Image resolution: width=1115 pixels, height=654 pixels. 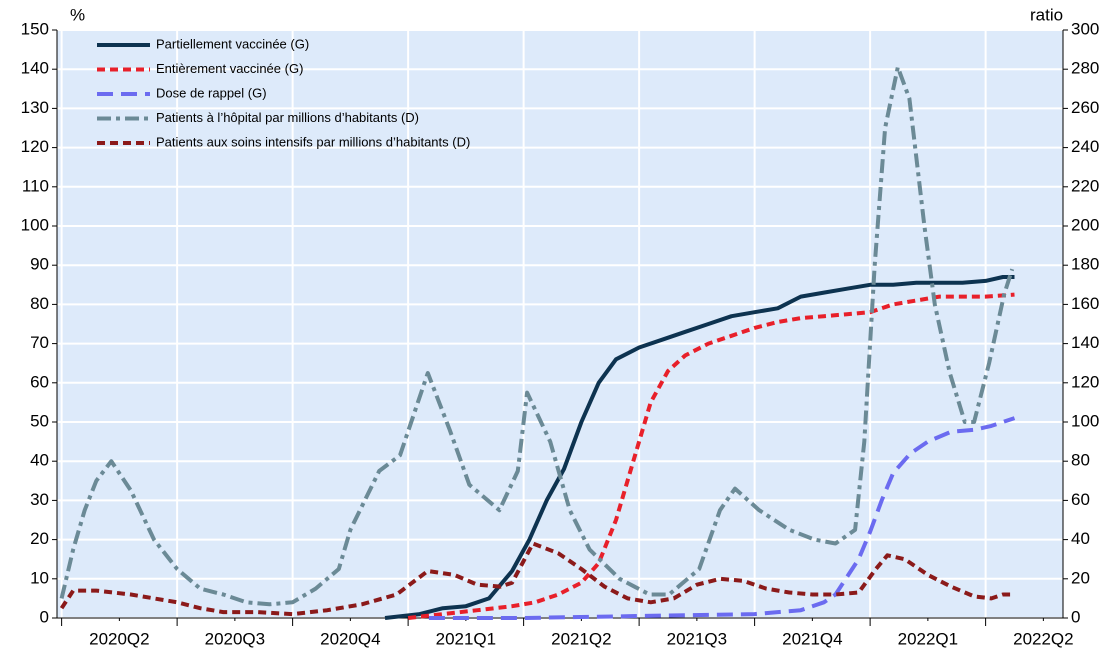 What do you see at coordinates (119, 638) in the screenshot?
I see `x-tick-label: 2020Q2` at bounding box center [119, 638].